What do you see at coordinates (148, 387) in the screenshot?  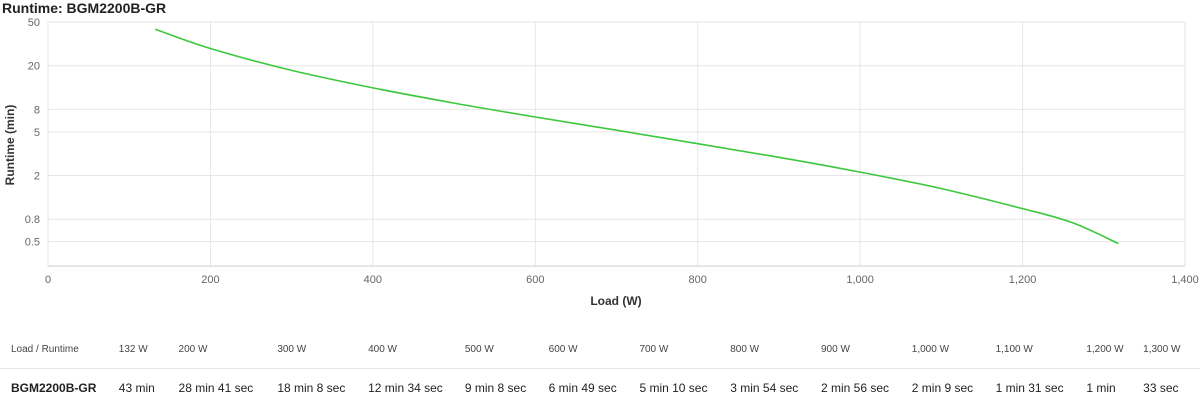 I see `runtime-value: 43 min` at bounding box center [148, 387].